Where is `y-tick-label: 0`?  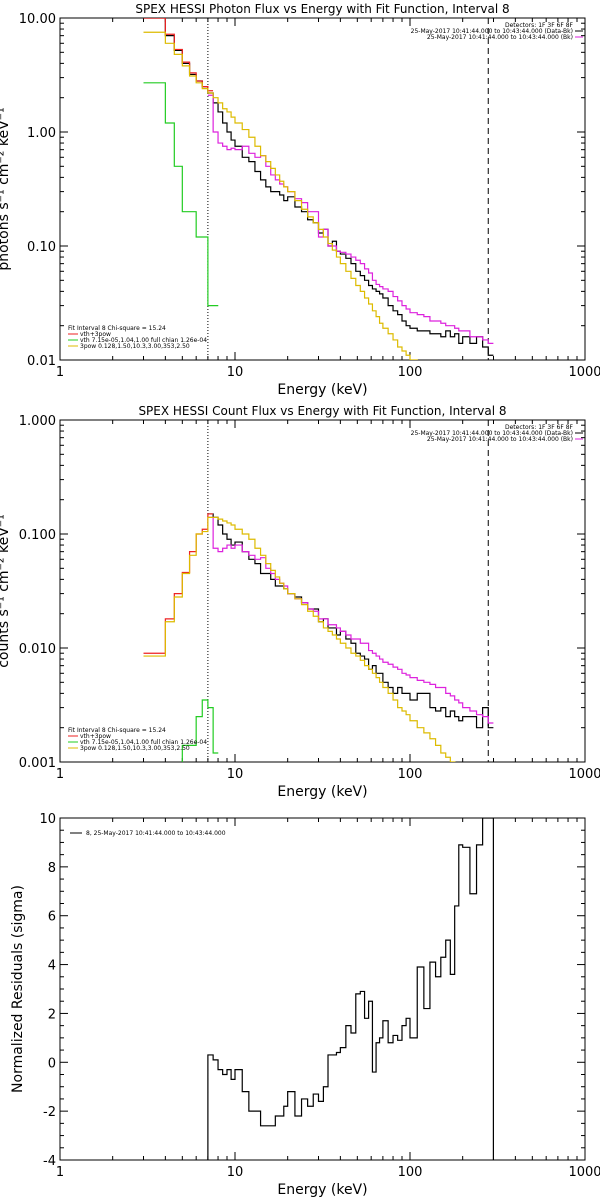
y-tick-label: 0 is located at coordinates (52, 1063).